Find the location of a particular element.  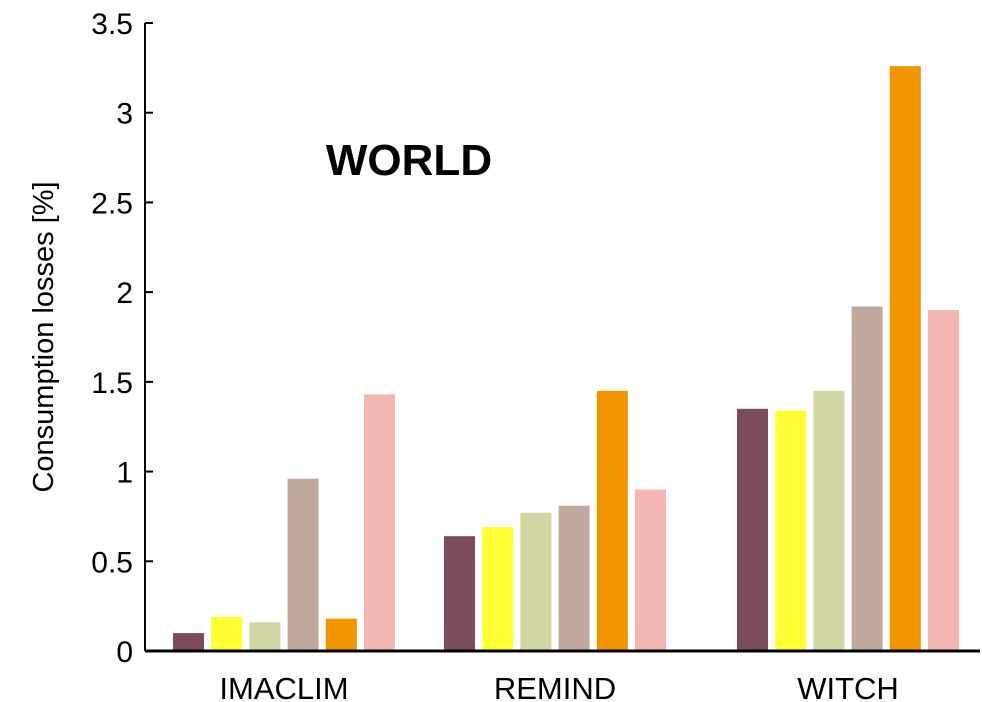

y-tick-label: 3.5 is located at coordinates (112, 24).